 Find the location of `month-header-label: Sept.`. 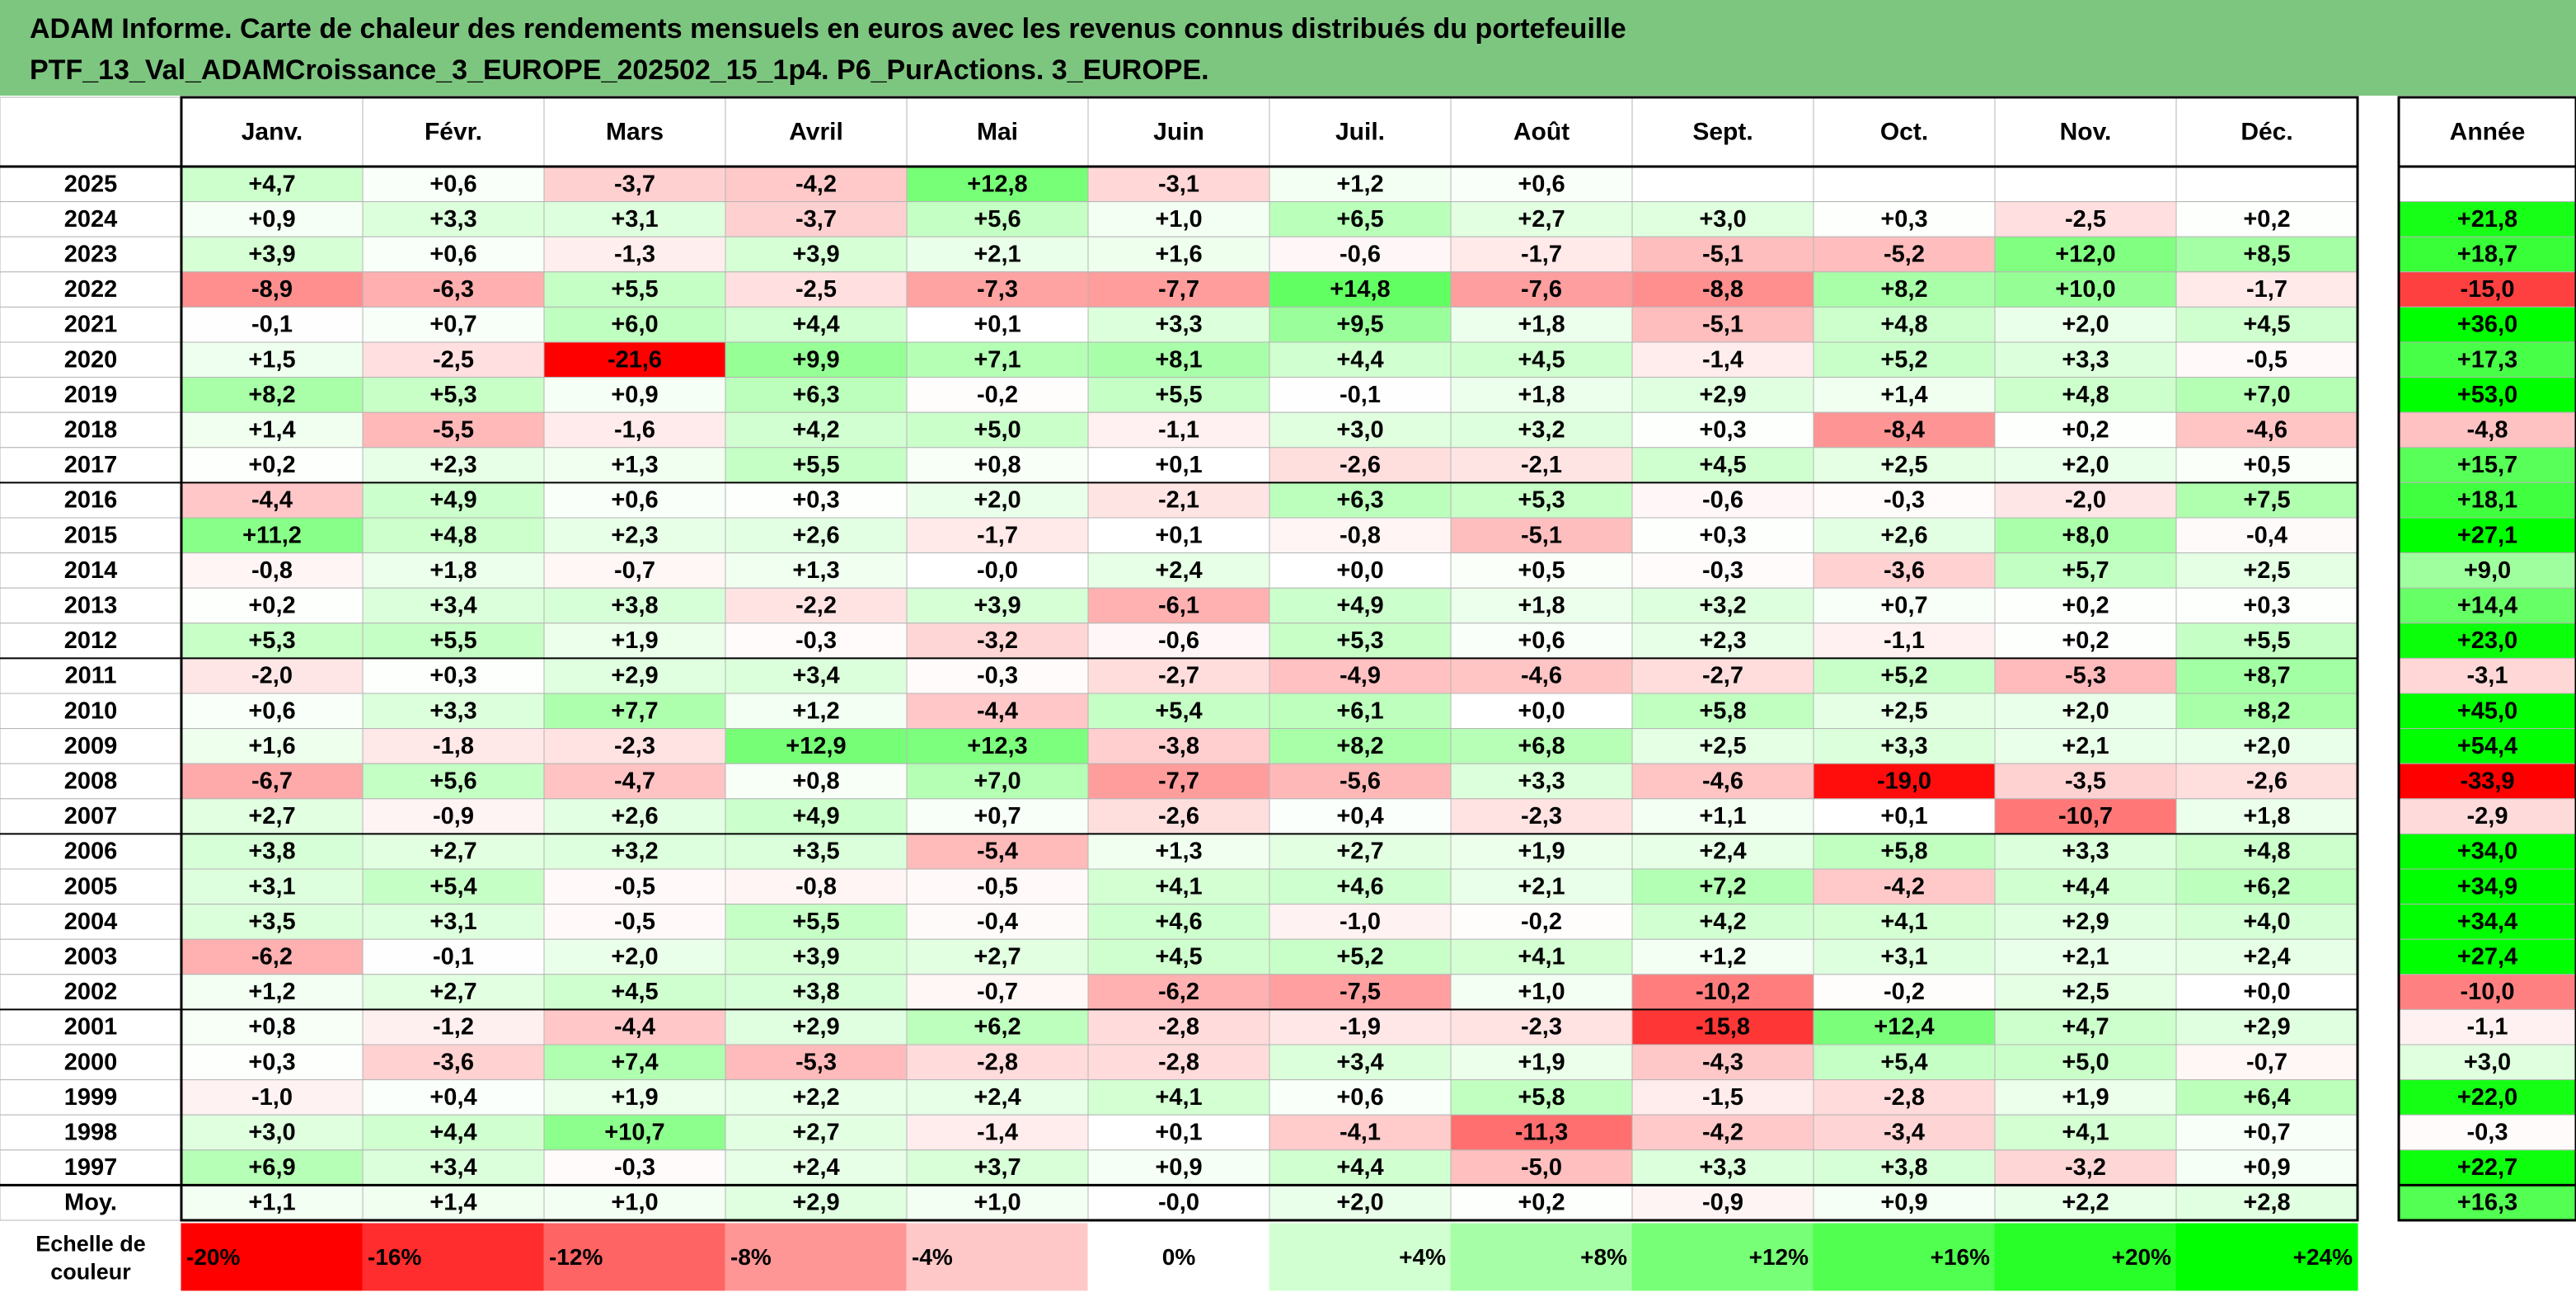

month-header-label: Sept. is located at coordinates (1723, 132).